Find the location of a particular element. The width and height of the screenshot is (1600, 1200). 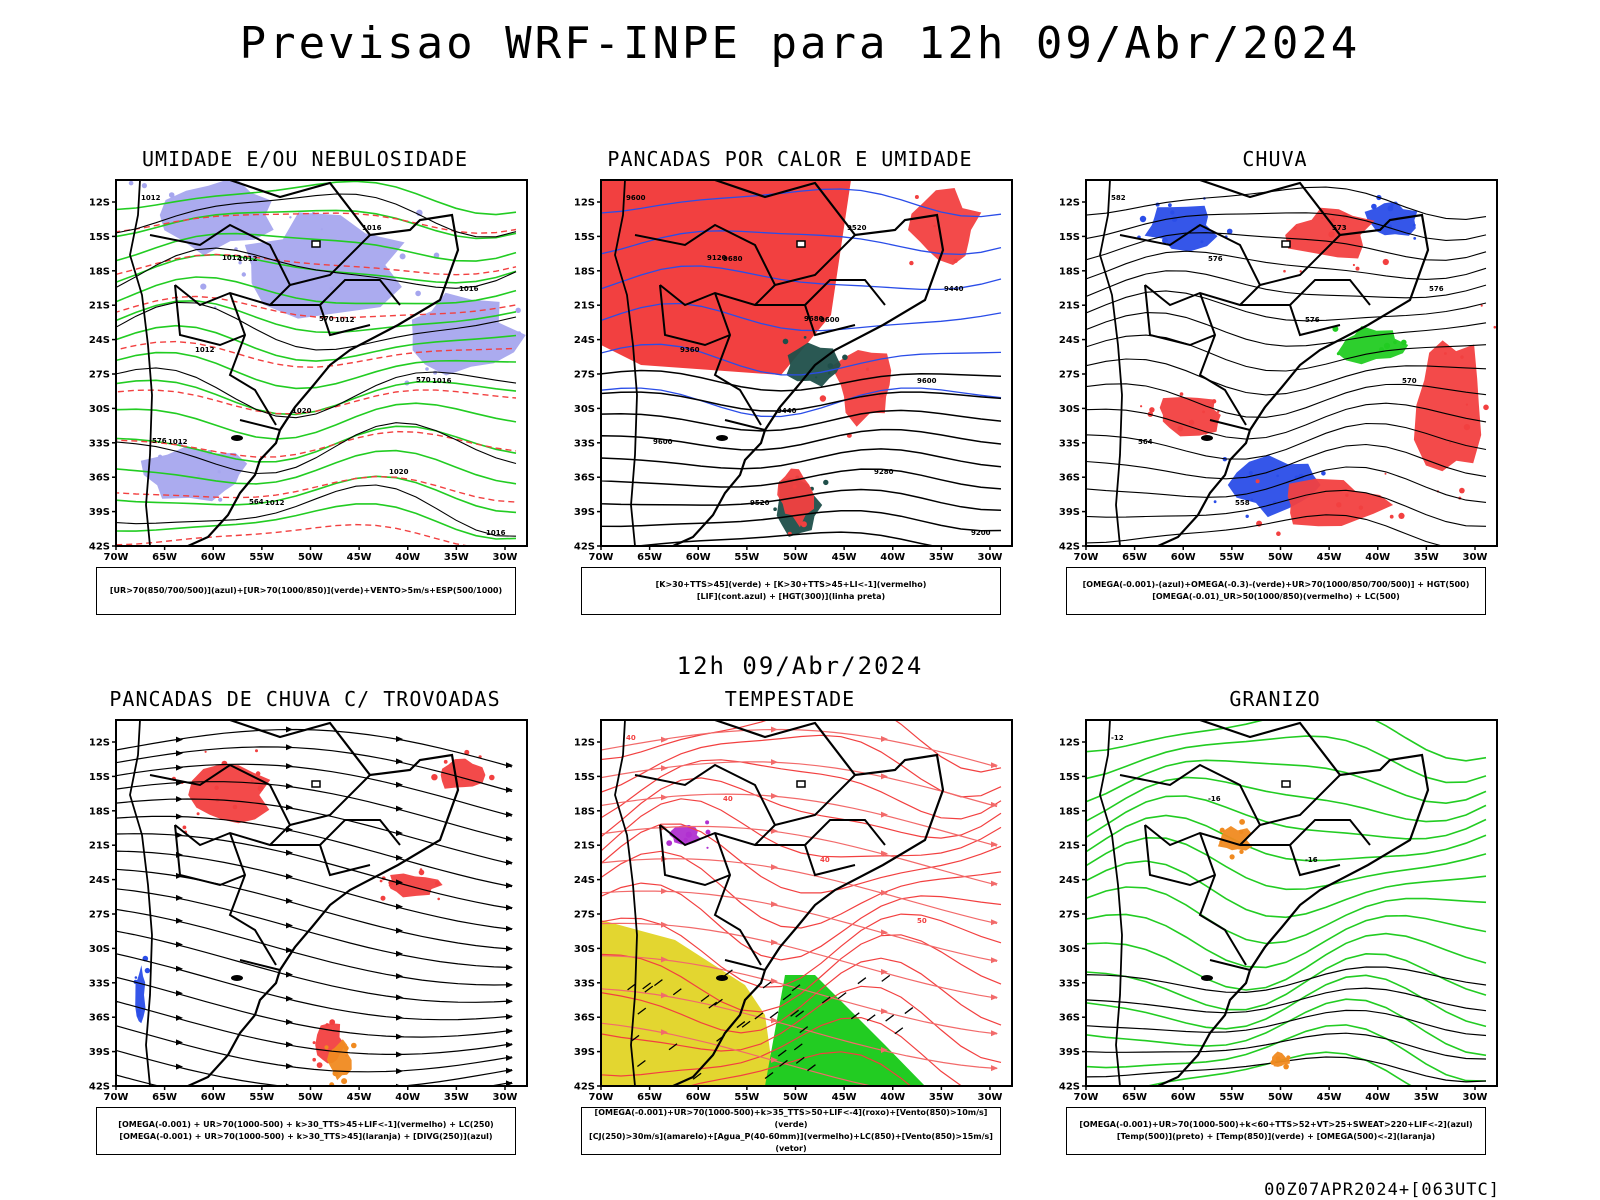

lat-label: 27S is located at coordinates (584, 915).